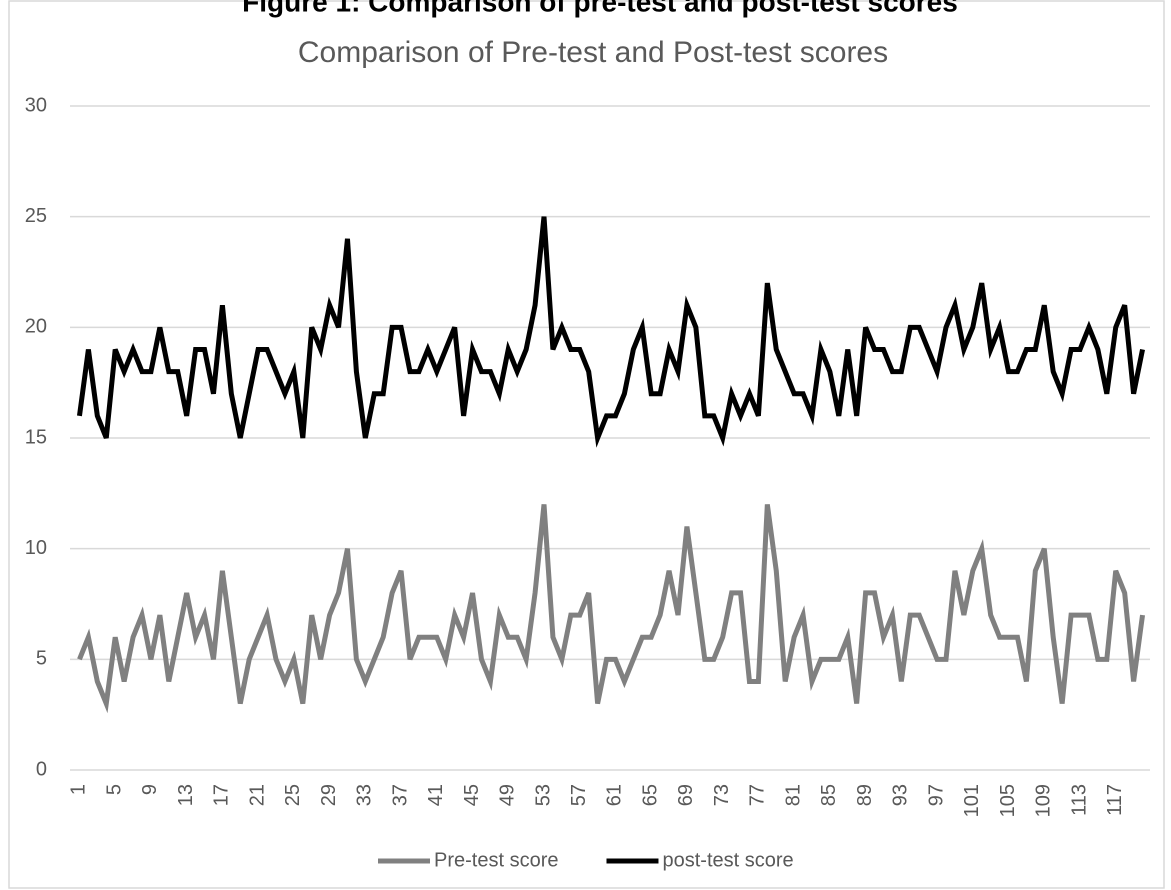 The image size is (1171, 890). What do you see at coordinates (865, 795) in the screenshot?
I see `x-tick-label: 89` at bounding box center [865, 795].